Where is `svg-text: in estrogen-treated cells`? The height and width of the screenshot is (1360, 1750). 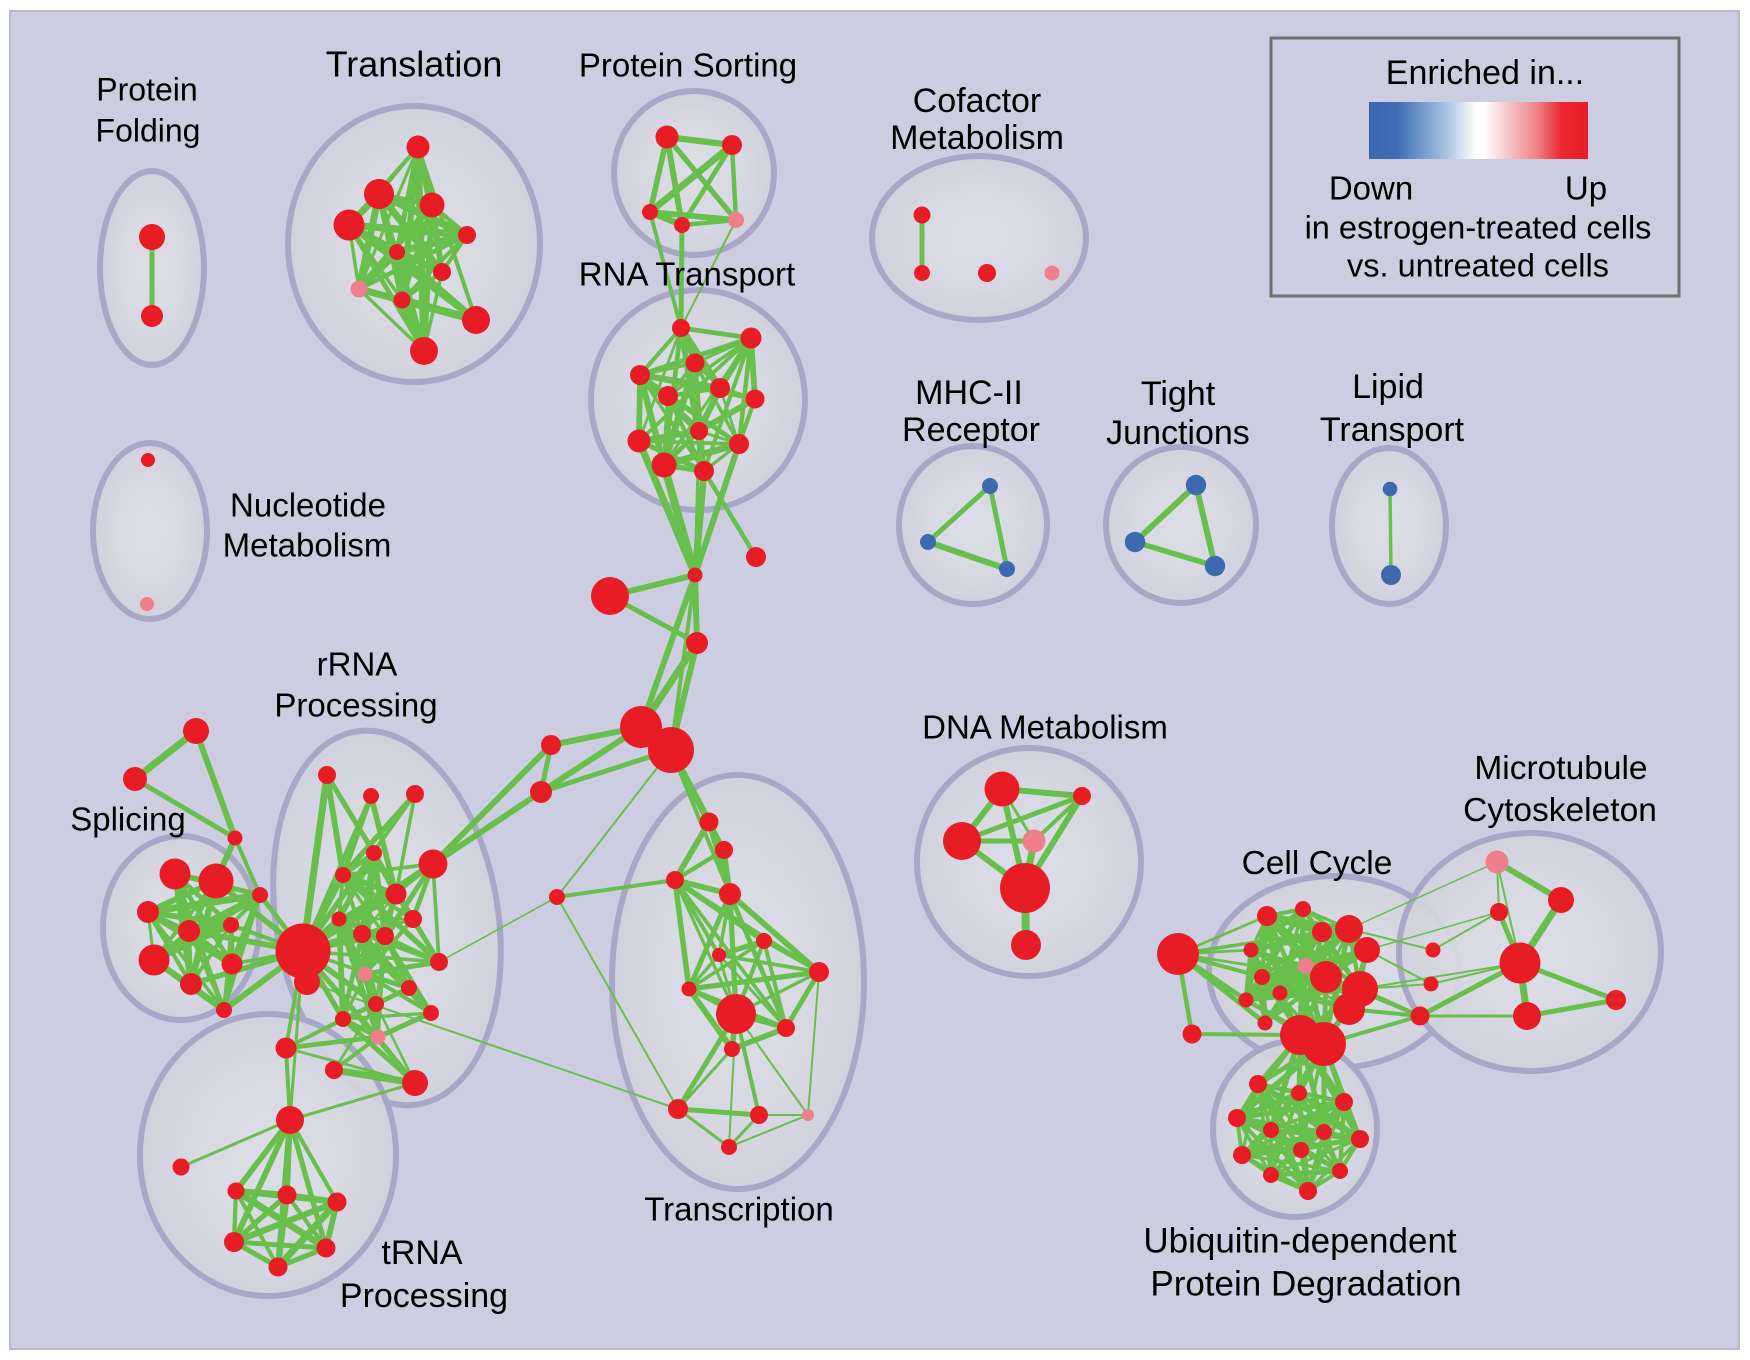
svg-text: in estrogen-treated cells is located at coordinates (1478, 228).